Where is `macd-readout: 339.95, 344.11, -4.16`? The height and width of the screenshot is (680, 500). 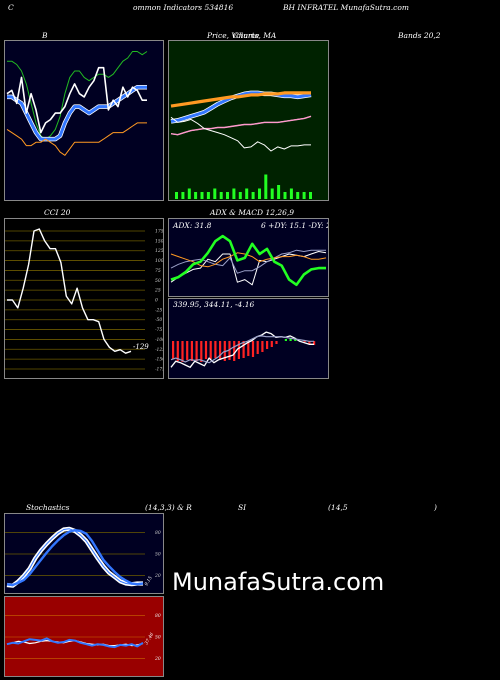
macd-readout: 339.95, 344.11, -4.16 is located at coordinates (214, 304).